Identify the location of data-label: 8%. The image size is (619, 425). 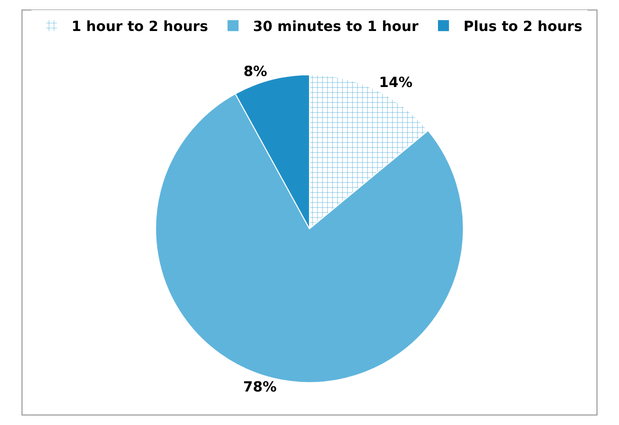
(255, 72).